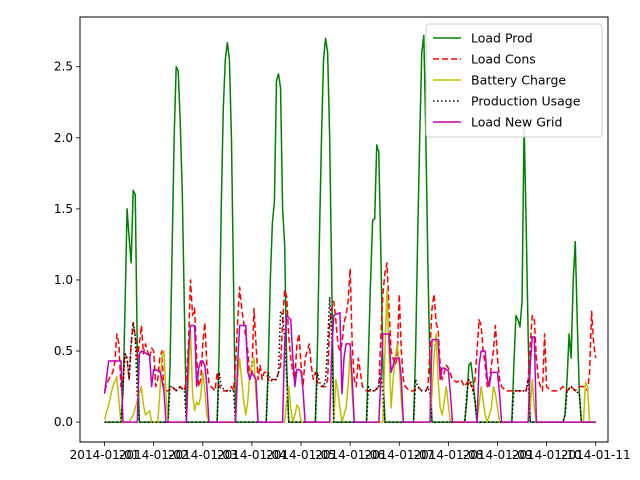 The width and height of the screenshot is (640, 480). I want to click on y-tick-label: 1.5, so click(63, 209).